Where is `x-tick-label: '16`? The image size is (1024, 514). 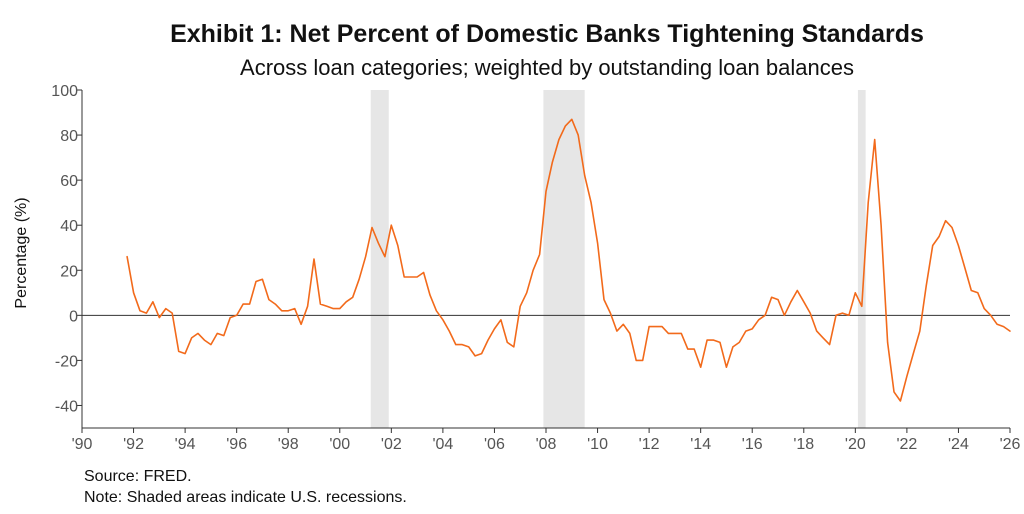 x-tick-label: '16 is located at coordinates (752, 444).